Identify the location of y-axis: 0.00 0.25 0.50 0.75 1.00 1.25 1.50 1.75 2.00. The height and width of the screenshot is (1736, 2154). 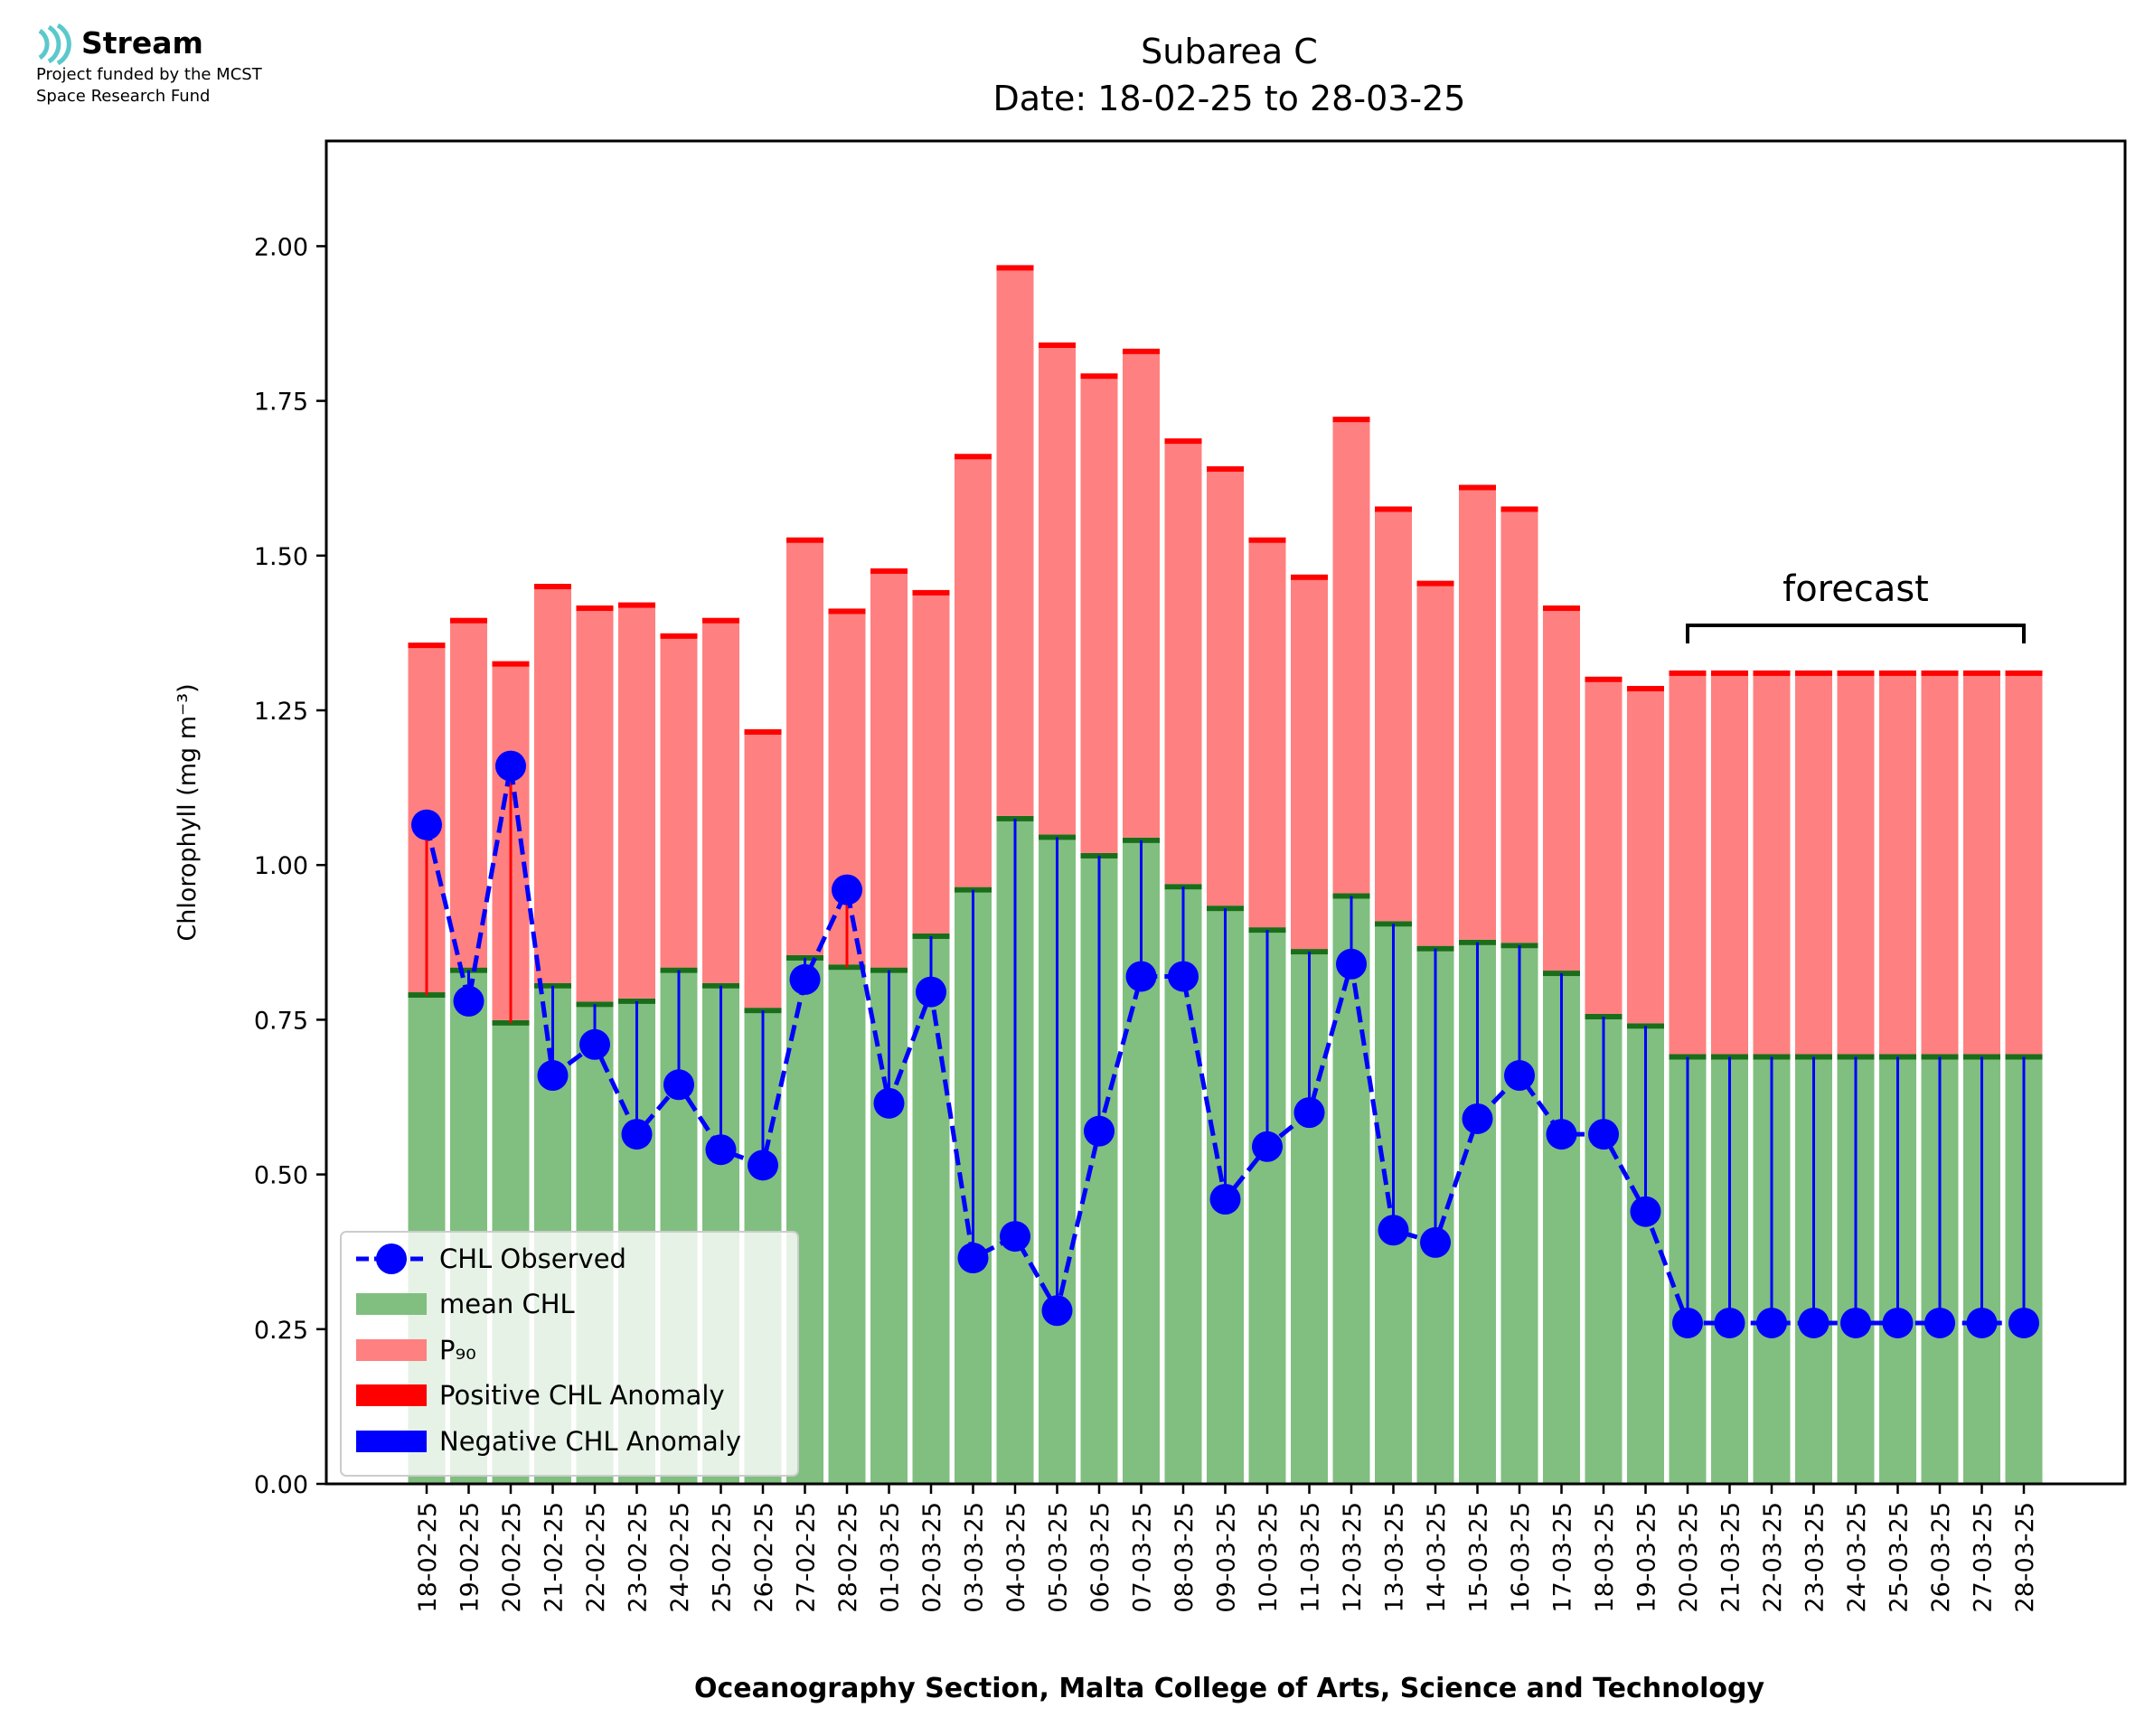
(290, 866).